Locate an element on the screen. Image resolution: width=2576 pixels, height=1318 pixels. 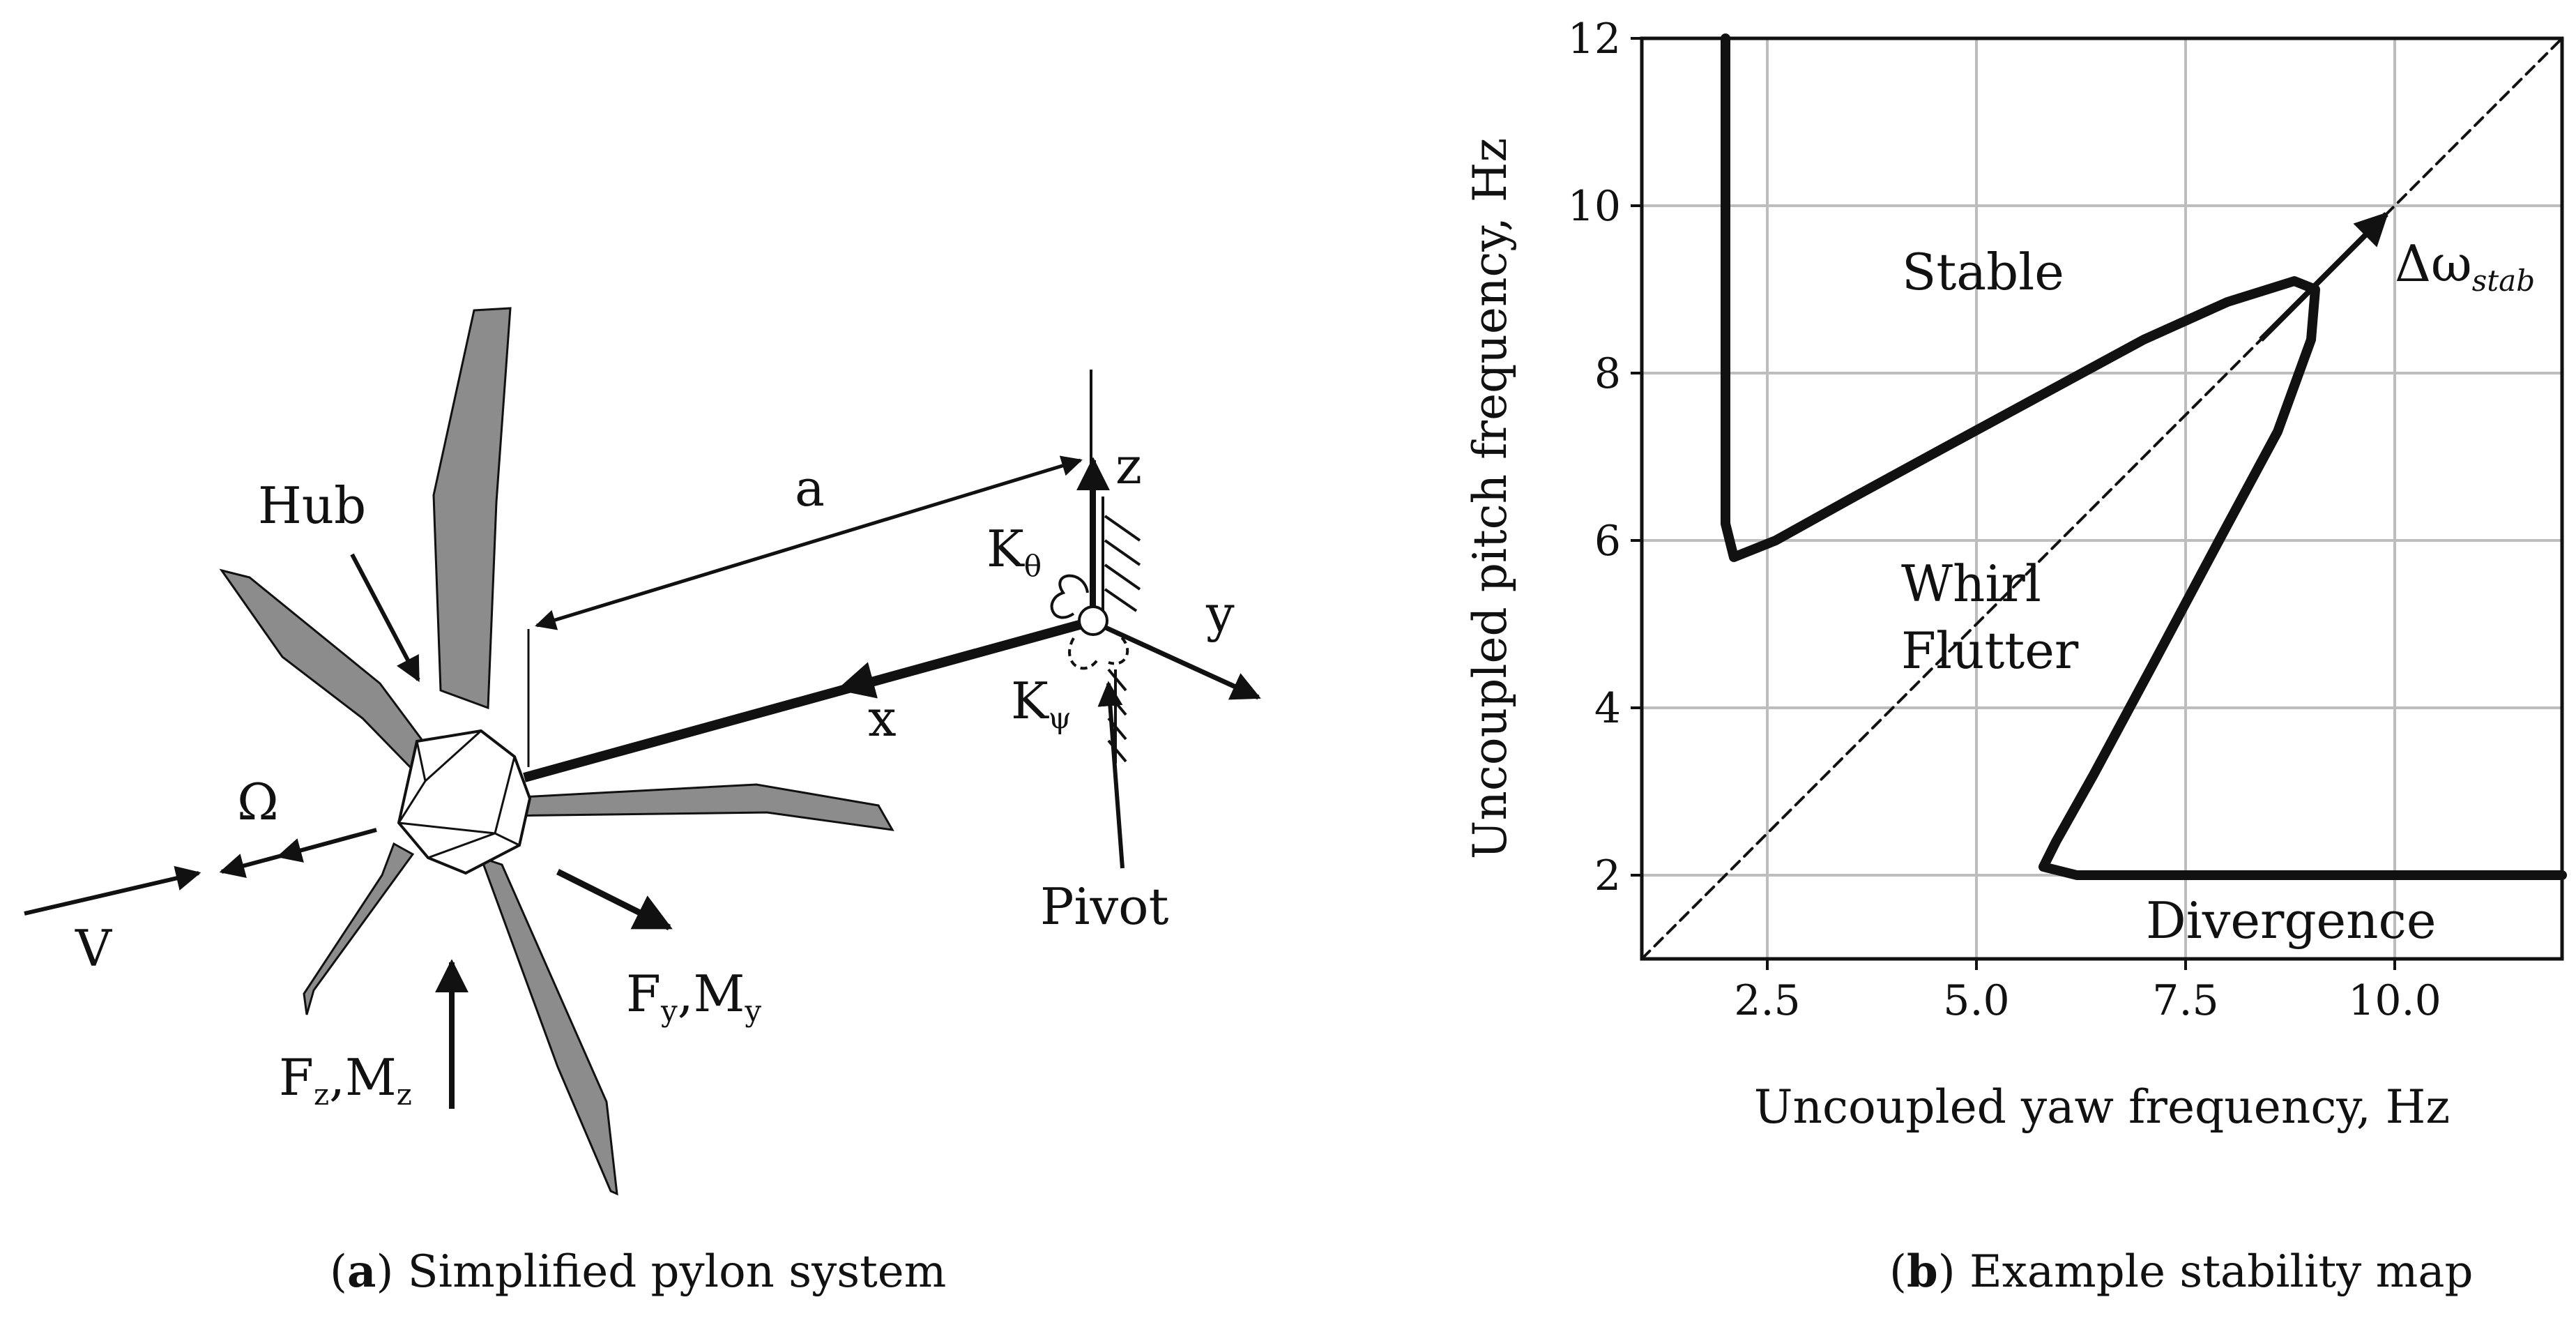
delta-arrow is located at coordinates (2324, 276).